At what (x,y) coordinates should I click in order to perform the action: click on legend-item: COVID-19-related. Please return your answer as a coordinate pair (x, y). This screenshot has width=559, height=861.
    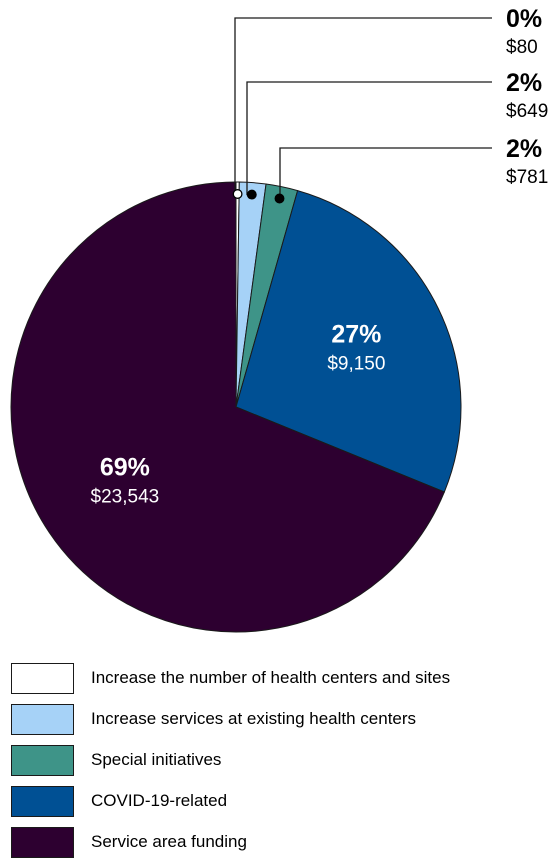
    Looking at the image, I should click on (283, 803).